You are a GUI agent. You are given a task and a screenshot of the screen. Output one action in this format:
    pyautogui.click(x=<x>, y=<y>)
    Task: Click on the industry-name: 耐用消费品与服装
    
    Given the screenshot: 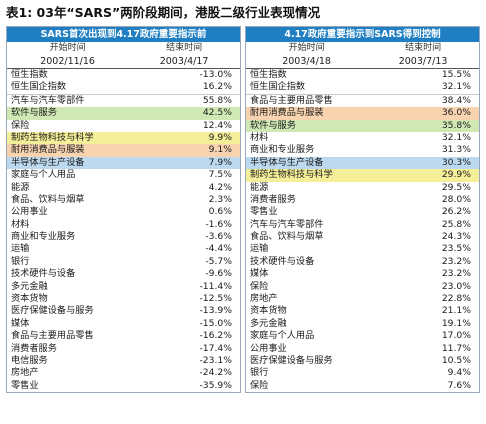 What is the action you would take?
    pyautogui.click(x=287, y=113)
    